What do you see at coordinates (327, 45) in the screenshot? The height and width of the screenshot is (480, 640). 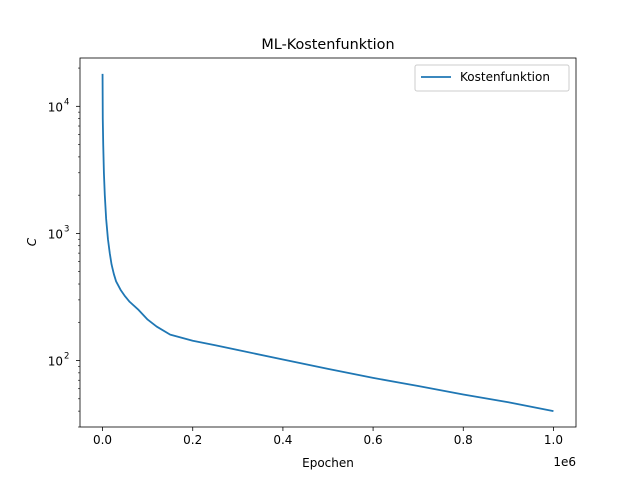 I see `chart-title: ML-Kostenfunktion` at bounding box center [327, 45].